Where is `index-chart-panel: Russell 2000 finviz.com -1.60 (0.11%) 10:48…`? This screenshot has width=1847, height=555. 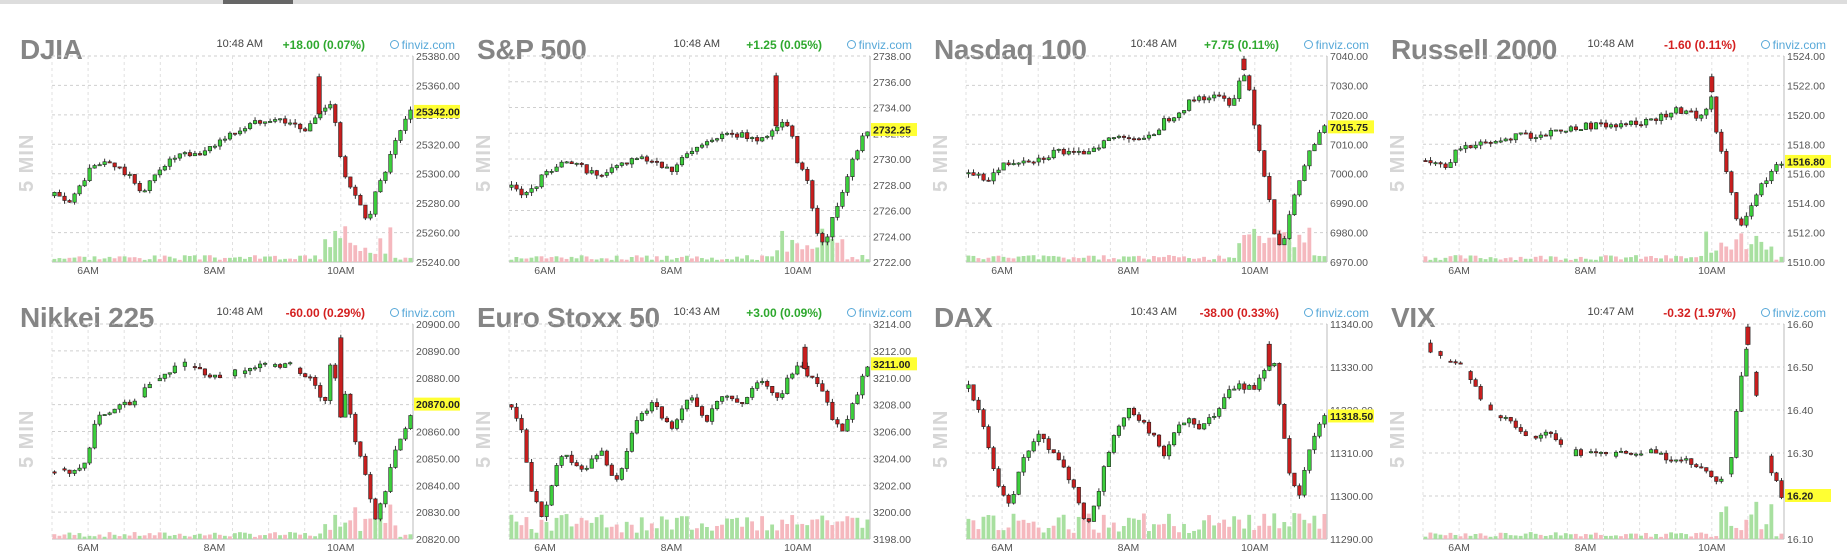
index-chart-panel: Russell 2000 finviz.com -1.60 (0.11%) 10:48… is located at coordinates (1601, 148).